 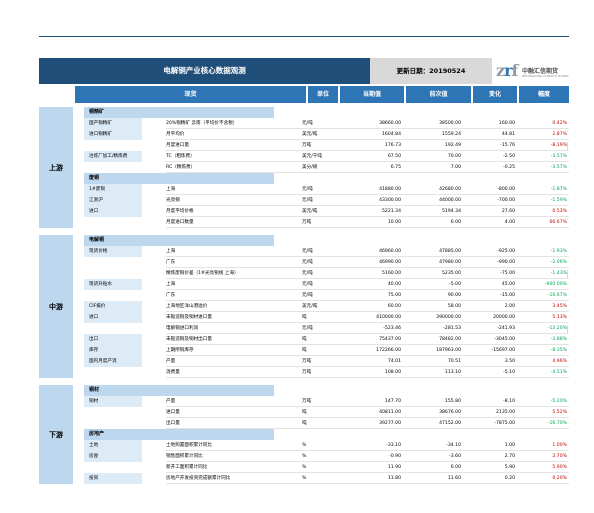 I want to click on row-pct: 3.45%, so click(x=559, y=306).